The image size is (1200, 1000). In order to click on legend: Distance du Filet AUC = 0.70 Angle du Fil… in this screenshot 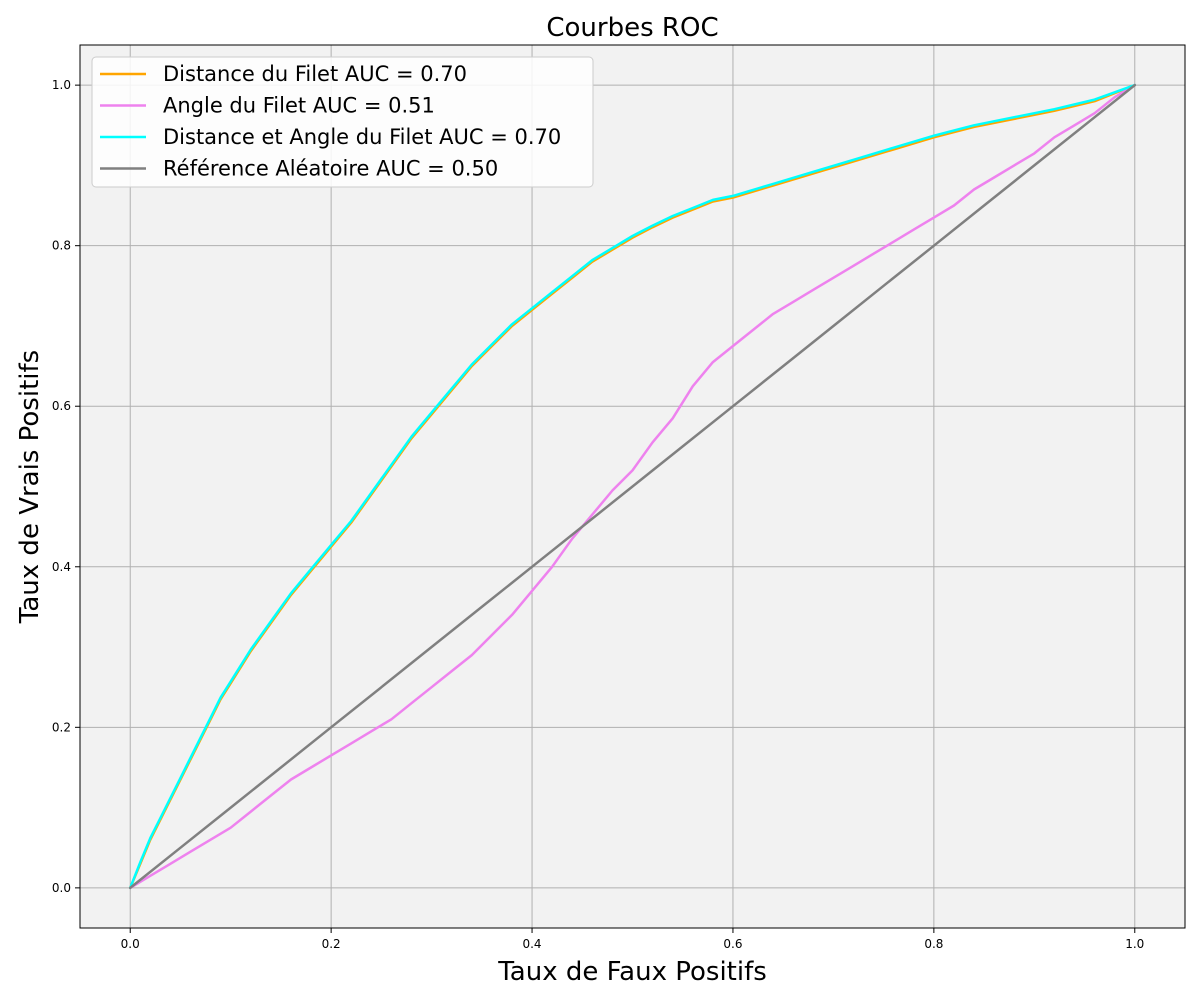, I will do `click(342, 122)`.